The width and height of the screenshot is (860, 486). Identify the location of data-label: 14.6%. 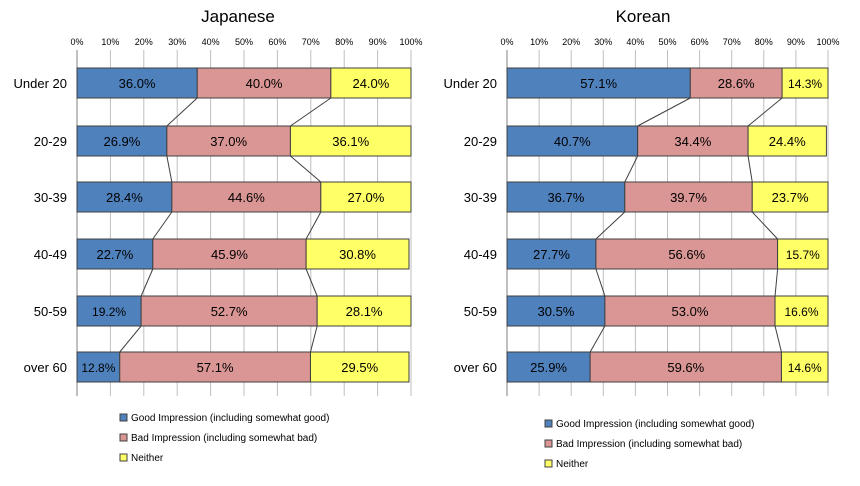
(805, 368).